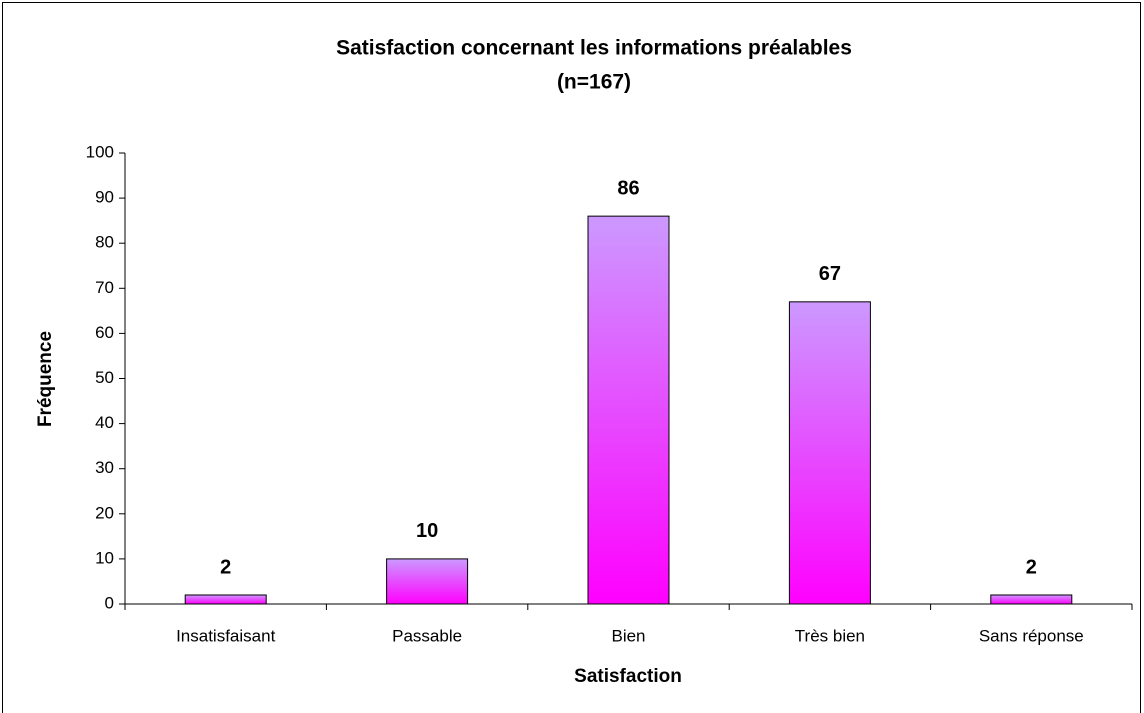 This screenshot has height=713, width=1144. What do you see at coordinates (104, 557) in the screenshot?
I see `y-tick-label: 10` at bounding box center [104, 557].